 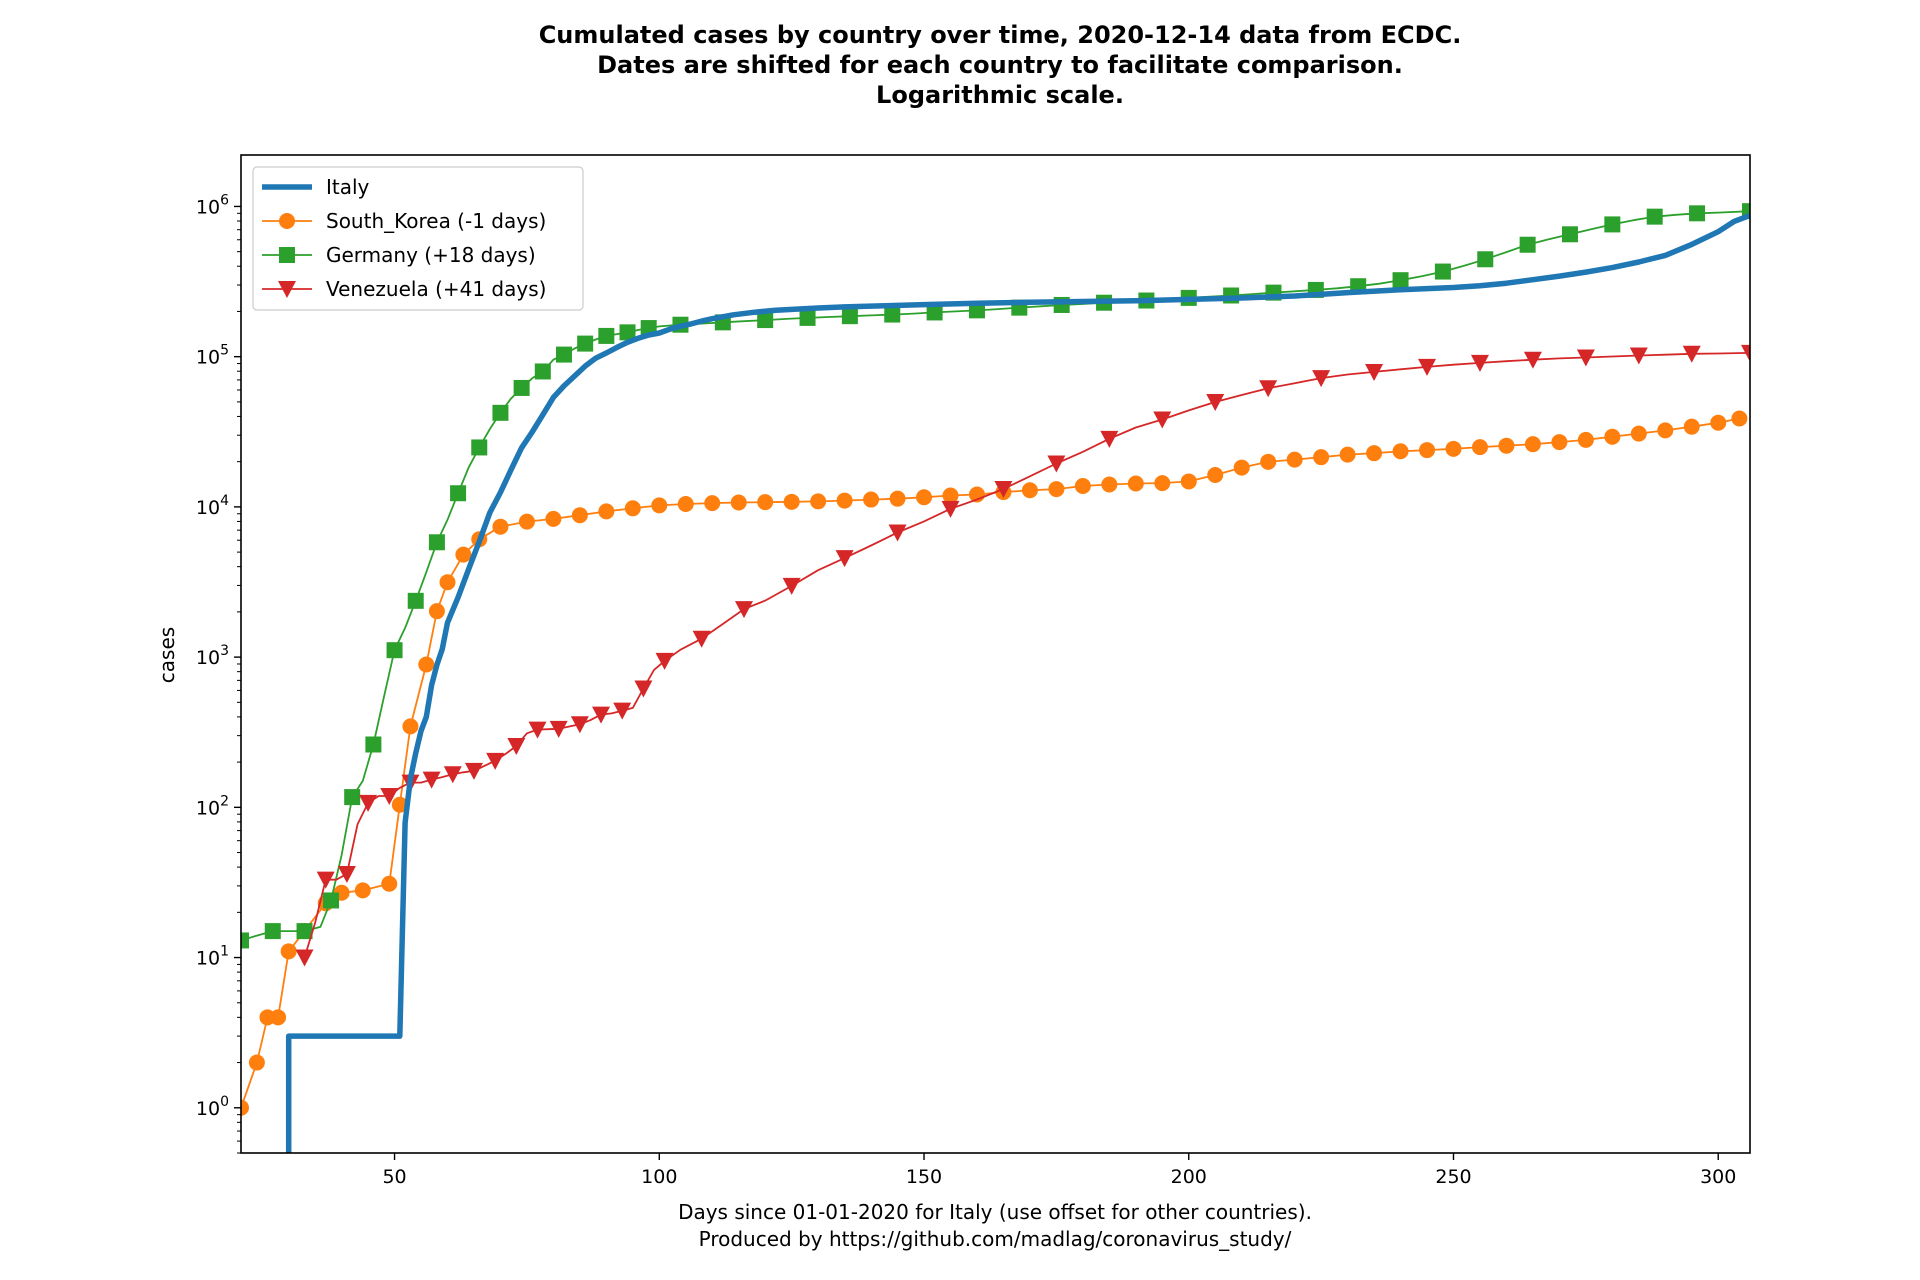 I want to click on x-tick-label-2: 150, so click(x=924, y=1177).